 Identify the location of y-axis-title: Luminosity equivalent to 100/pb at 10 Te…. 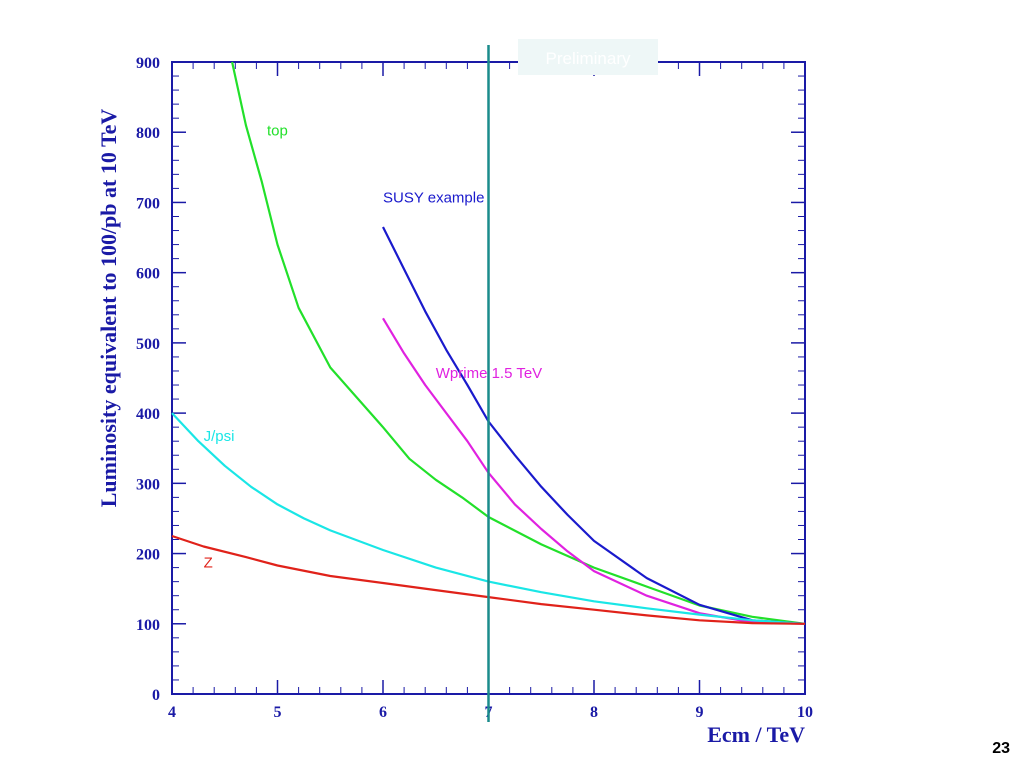
(108, 308).